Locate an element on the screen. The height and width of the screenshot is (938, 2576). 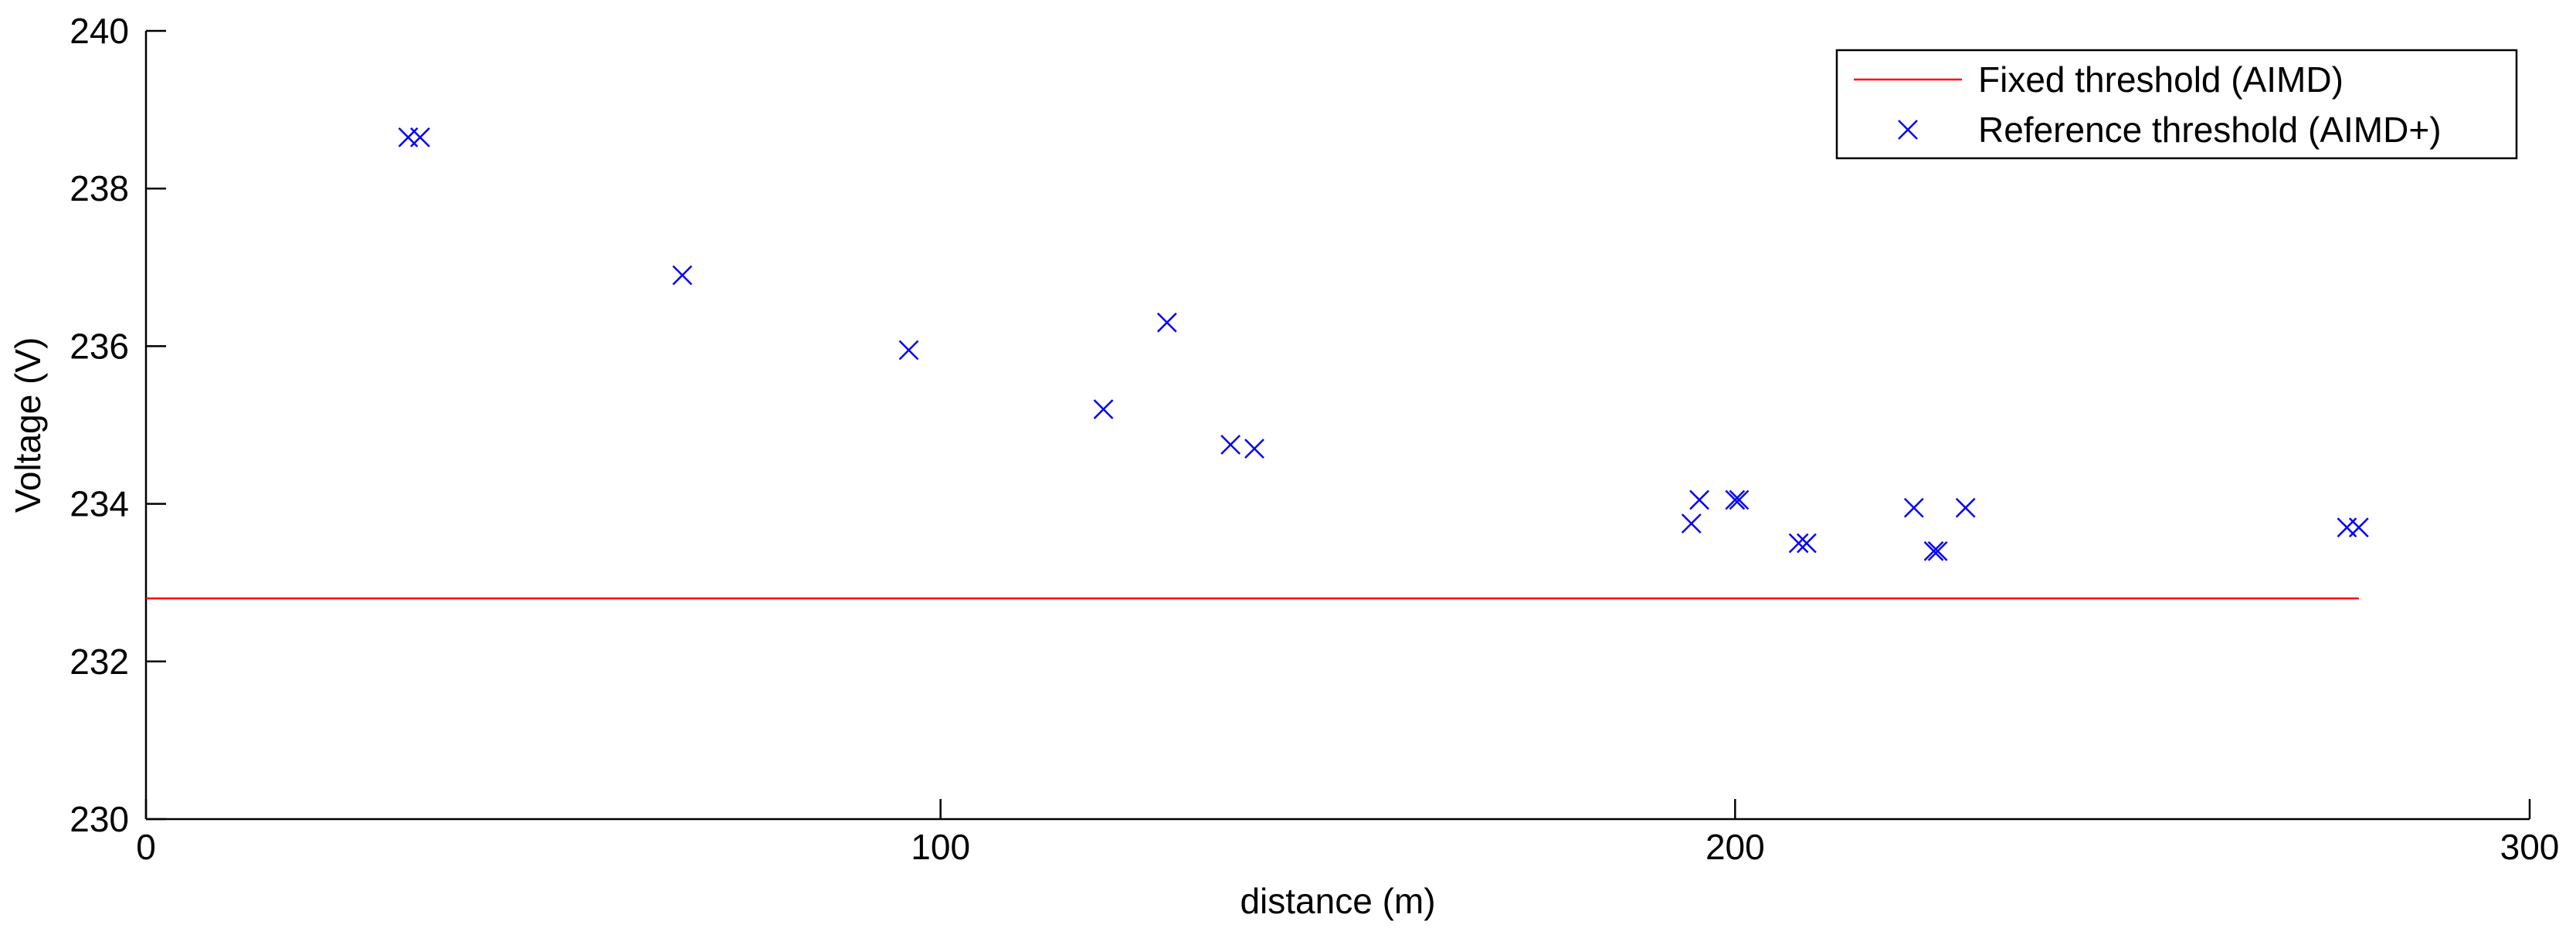
x-tick-label: 300 is located at coordinates (2530, 847).